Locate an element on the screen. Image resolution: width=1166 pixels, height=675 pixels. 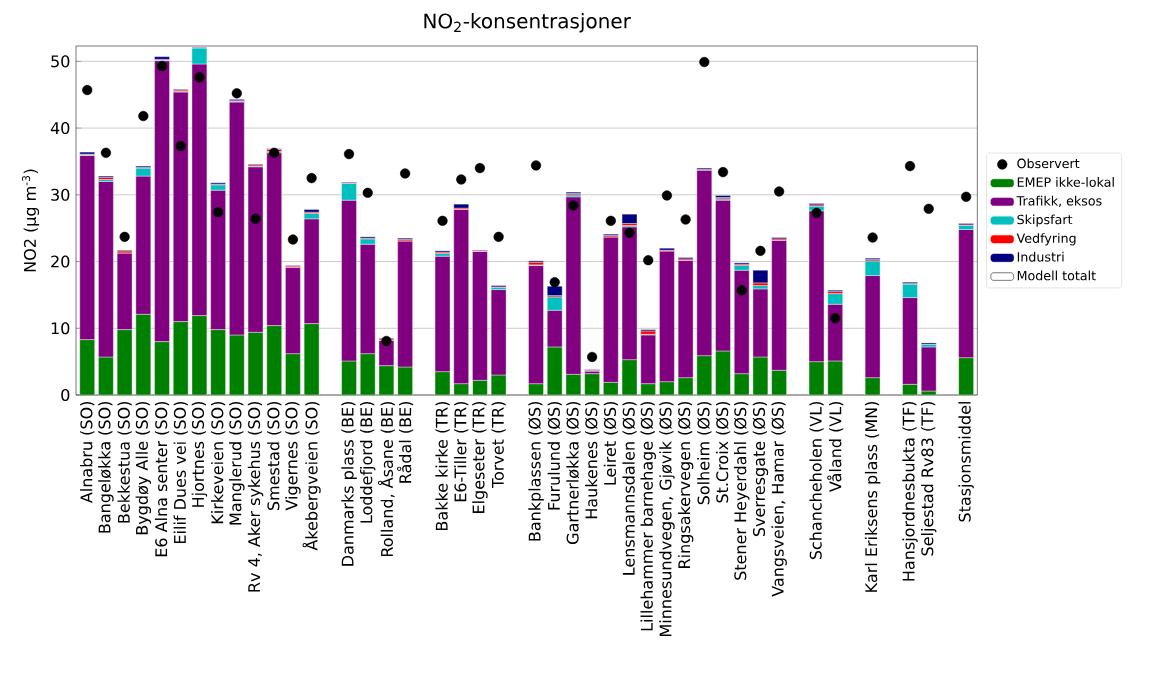
x-tick-label: Schancheholen (VL) is located at coordinates (816, 480).